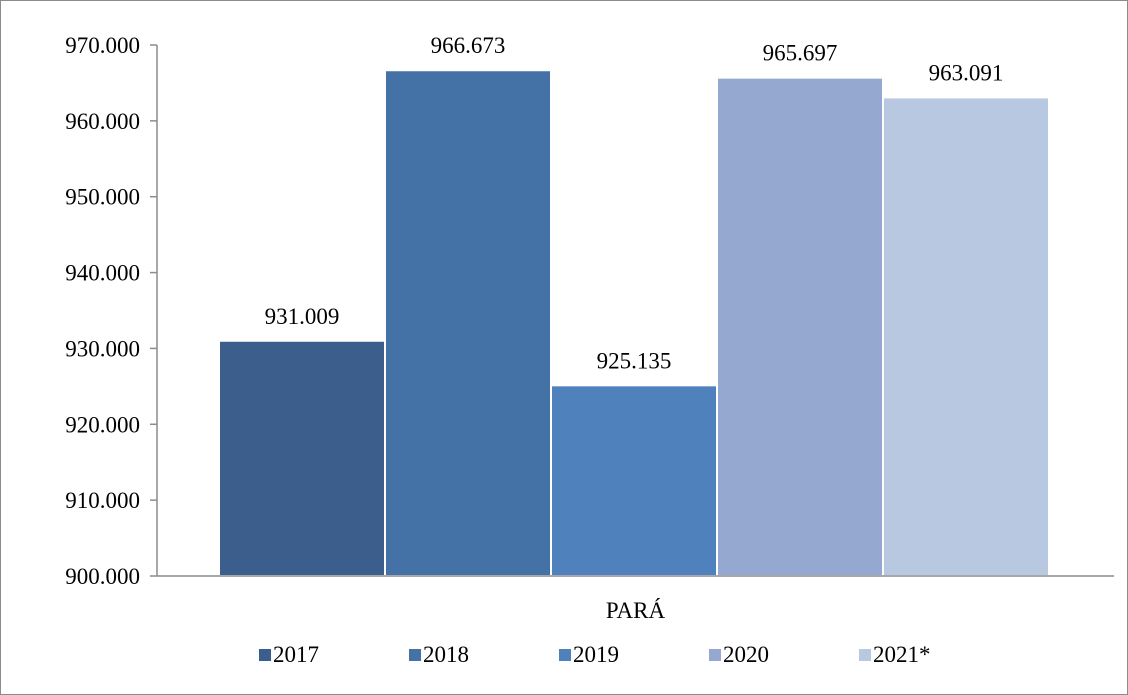  Describe the element at coordinates (102, 424) in the screenshot. I see `y-tick-label: 920.000` at that location.